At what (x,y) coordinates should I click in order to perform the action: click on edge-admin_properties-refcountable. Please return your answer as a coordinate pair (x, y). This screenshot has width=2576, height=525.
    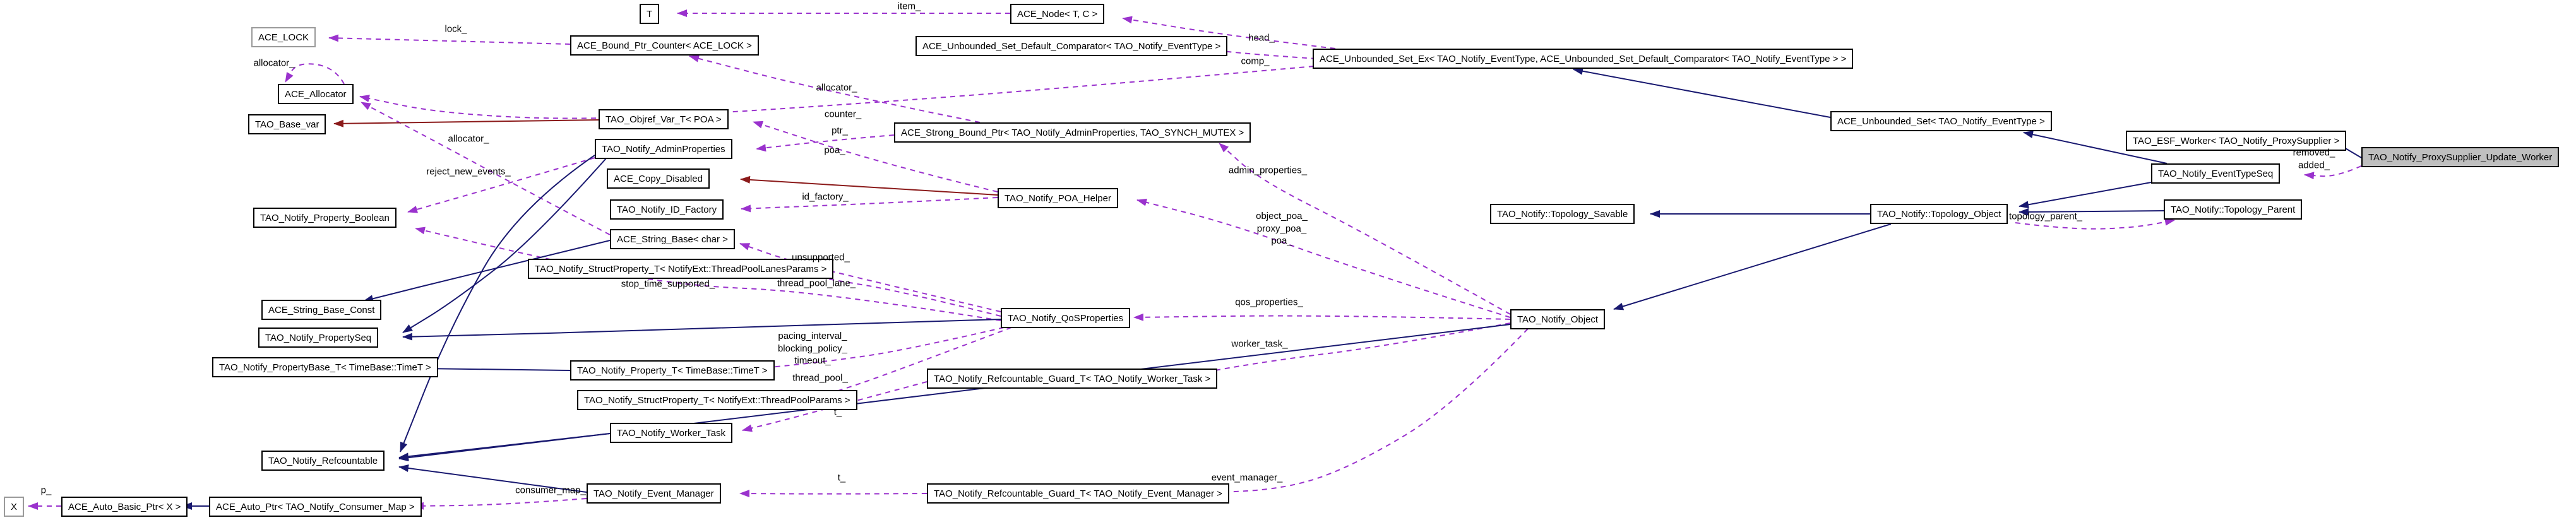
    Looking at the image, I should click on (497, 304).